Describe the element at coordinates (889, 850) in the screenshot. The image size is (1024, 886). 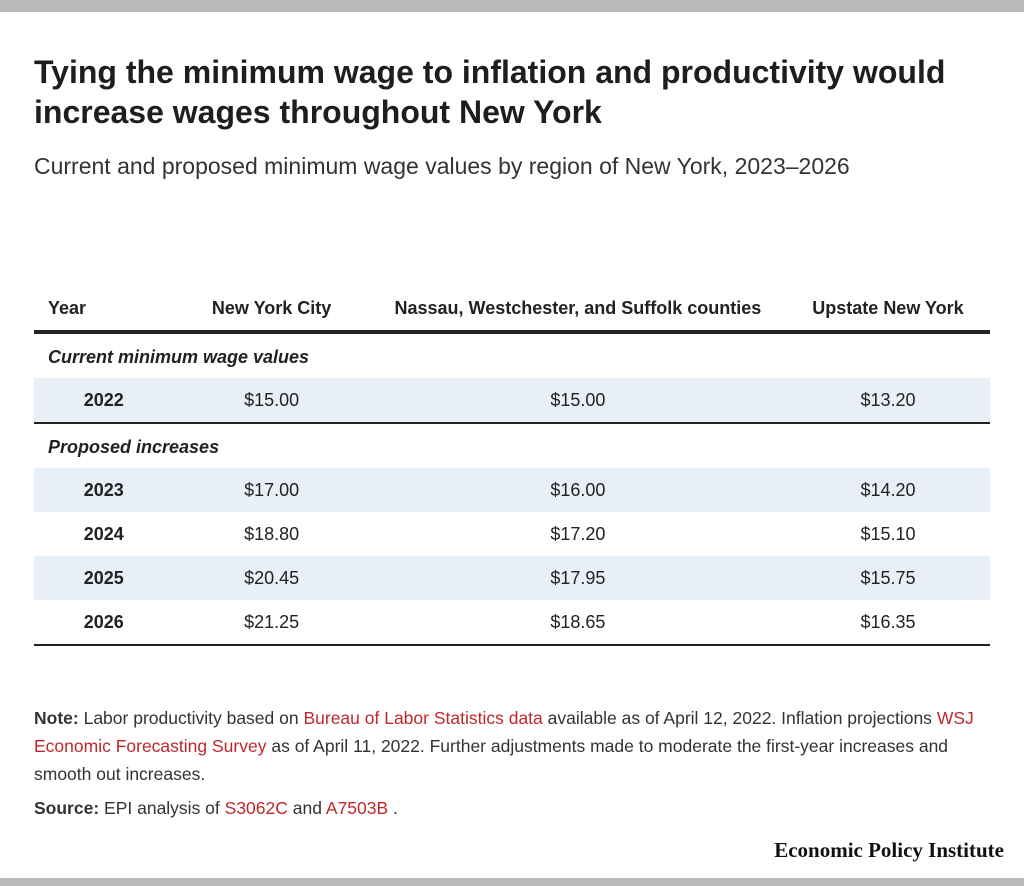
I see `brand: Economic Policy Institute` at that location.